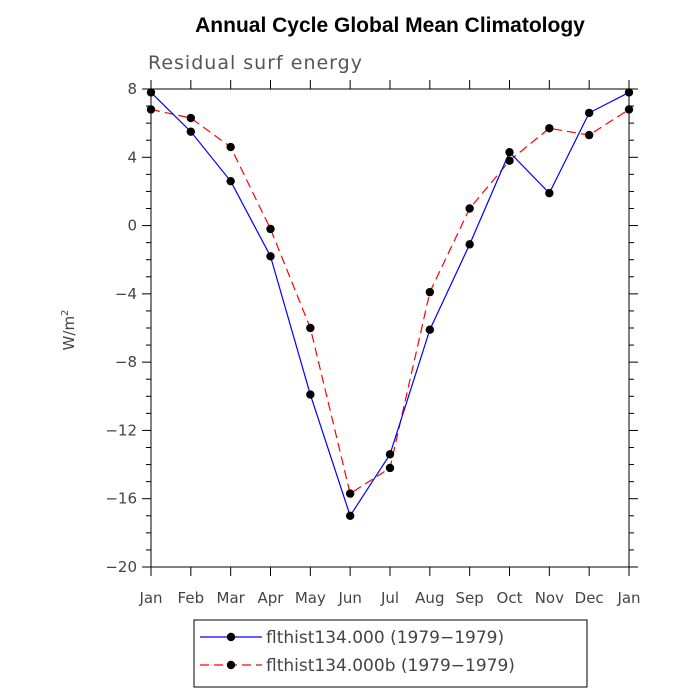 This screenshot has height=700, width=700. I want to click on y-tick-label: 8, so click(132, 89).